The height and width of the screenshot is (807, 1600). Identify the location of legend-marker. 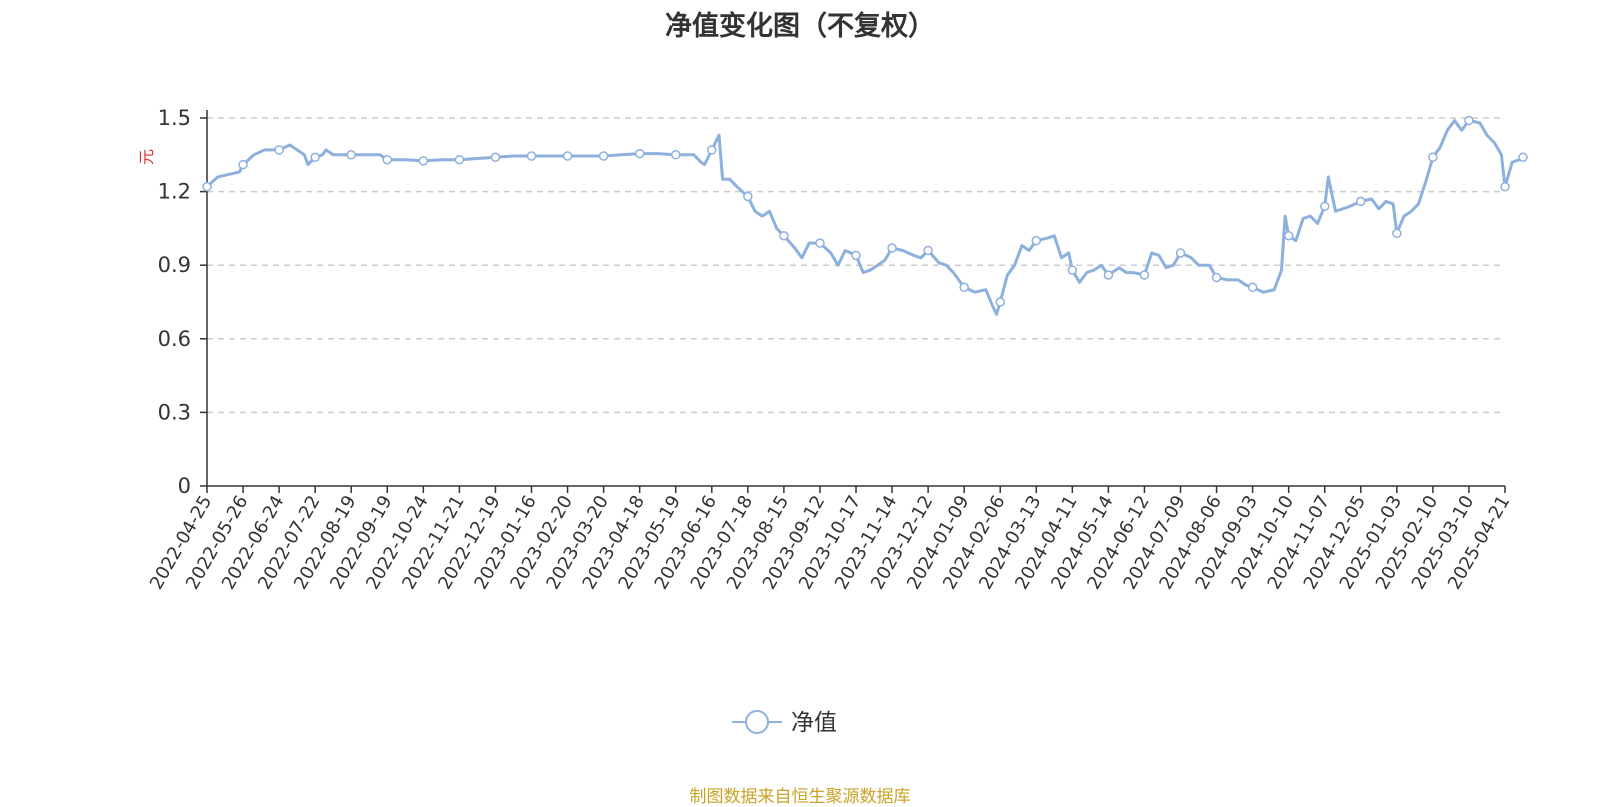
(757, 722).